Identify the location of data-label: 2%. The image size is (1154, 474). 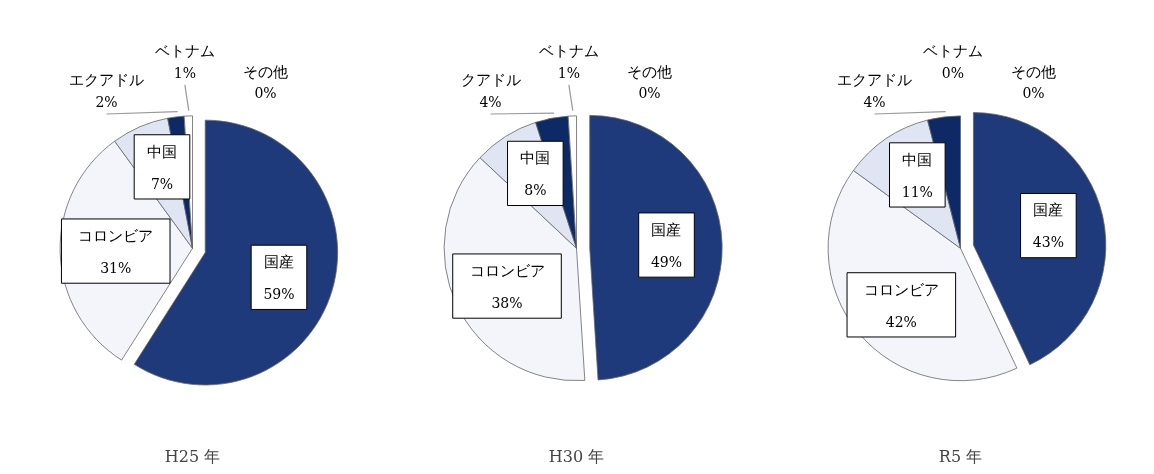
(106, 101).